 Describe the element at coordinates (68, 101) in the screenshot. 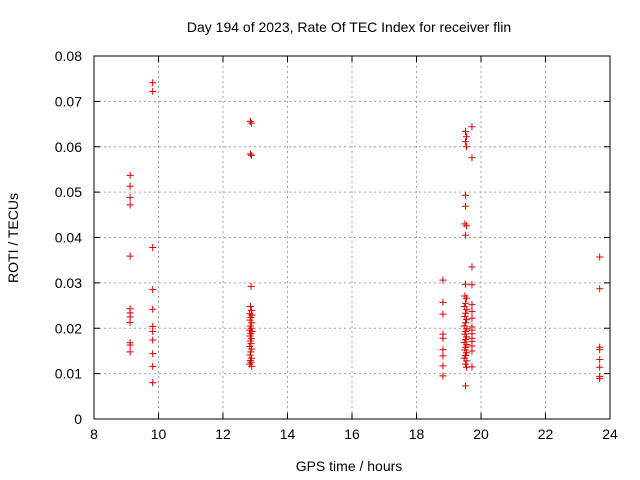

I see `y-tick-label: 0.07` at that location.